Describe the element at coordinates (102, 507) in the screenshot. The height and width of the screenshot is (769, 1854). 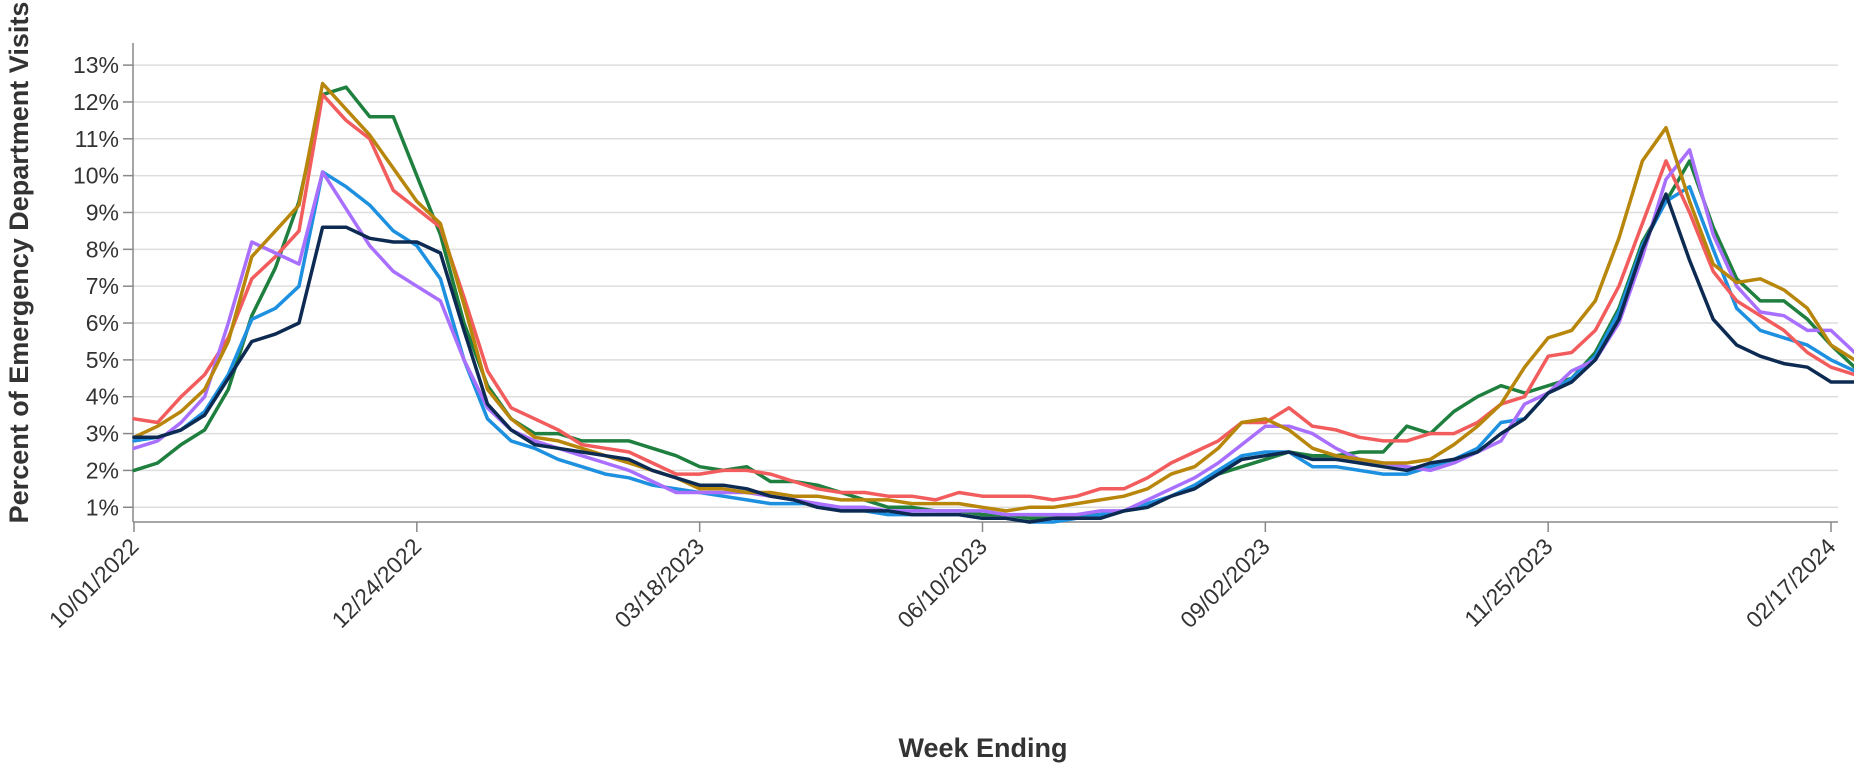
I see `y-tick-label: 1%` at that location.